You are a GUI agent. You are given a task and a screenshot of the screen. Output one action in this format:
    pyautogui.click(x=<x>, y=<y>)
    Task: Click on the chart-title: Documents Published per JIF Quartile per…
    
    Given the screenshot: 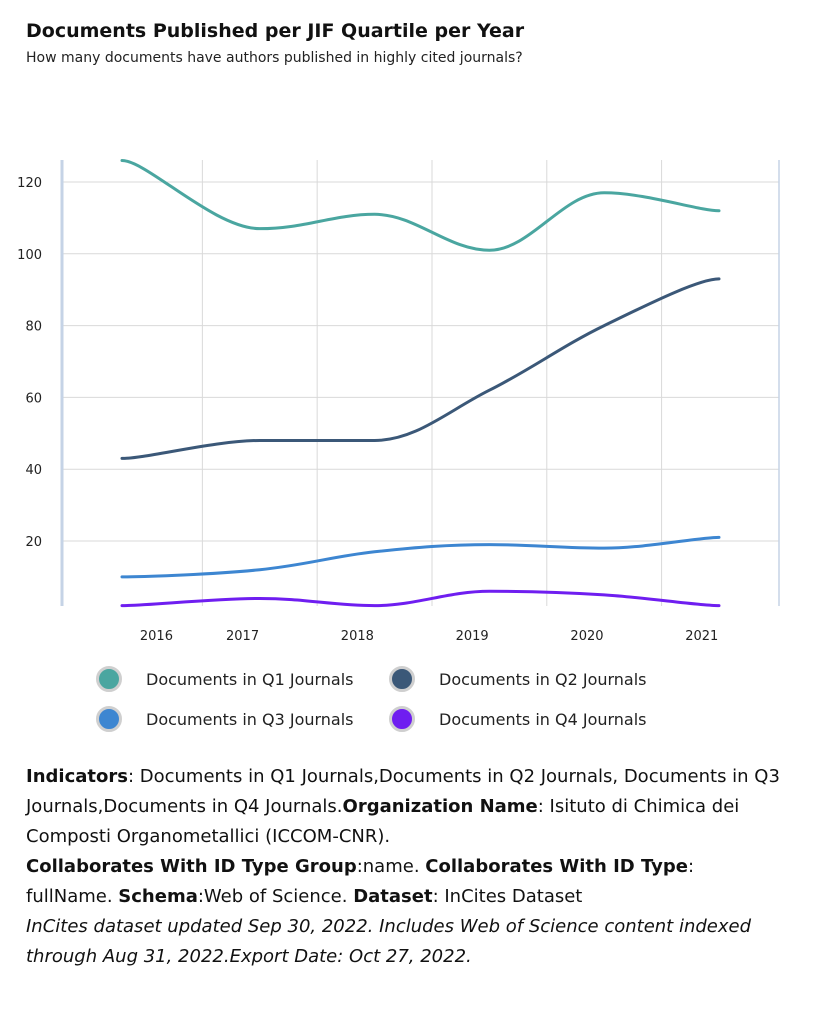 What is the action you would take?
    pyautogui.click(x=275, y=31)
    